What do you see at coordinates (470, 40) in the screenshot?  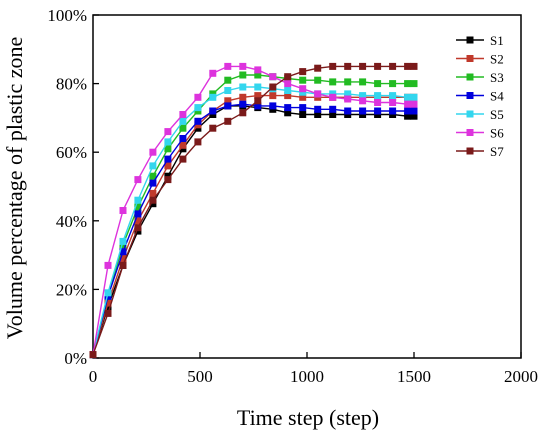 I see `legend-marker-s1` at bounding box center [470, 40].